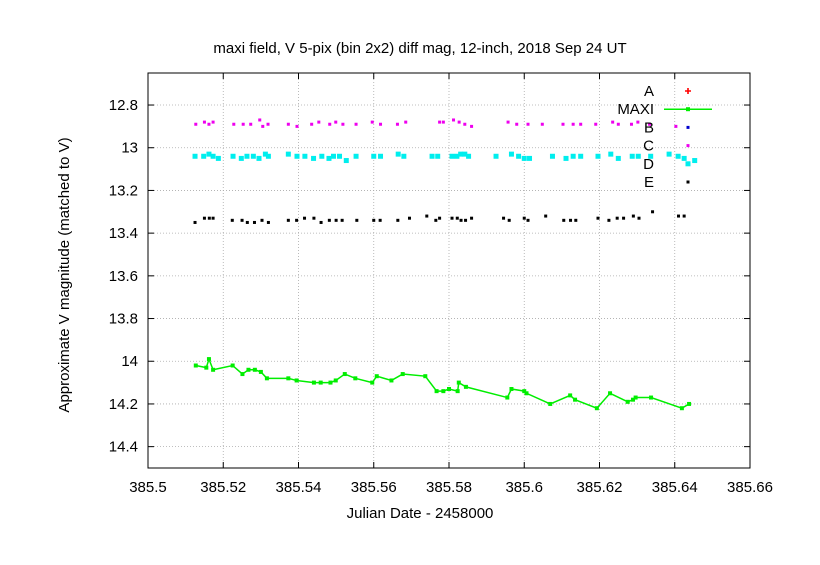  Describe the element at coordinates (648, 164) in the screenshot. I see `legend-label-d: D` at that location.